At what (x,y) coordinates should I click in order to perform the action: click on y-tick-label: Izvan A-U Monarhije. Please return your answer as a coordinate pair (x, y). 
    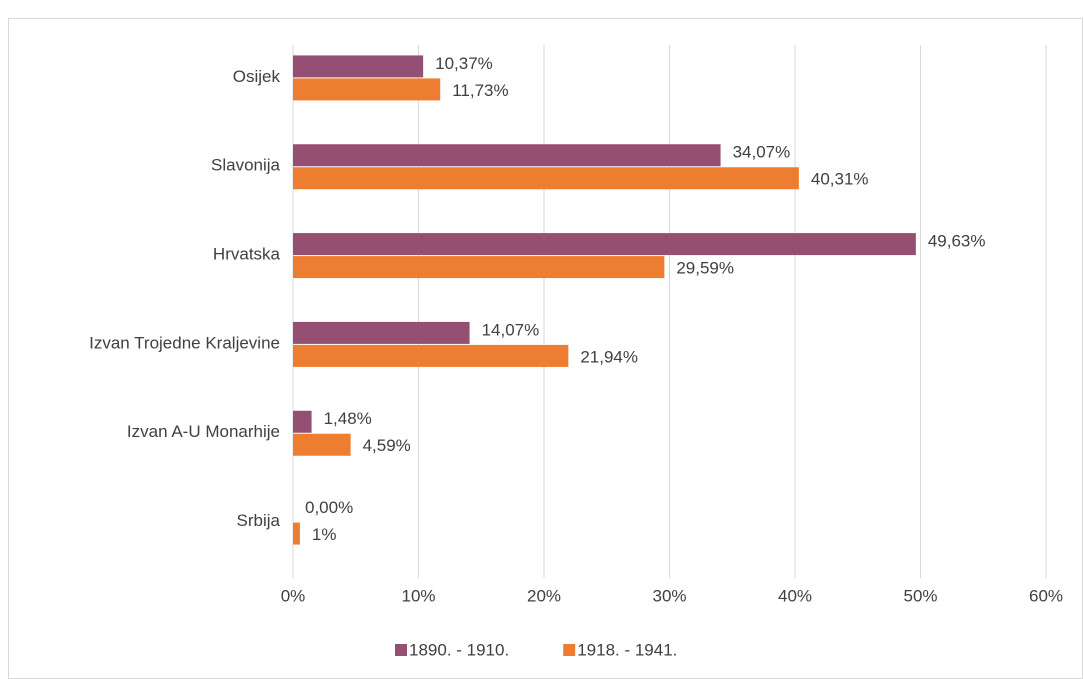
    Looking at the image, I should click on (203, 431).